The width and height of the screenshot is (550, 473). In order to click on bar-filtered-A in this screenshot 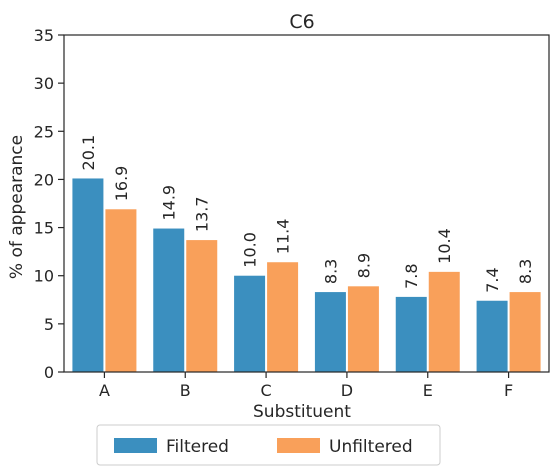, I will do `click(88, 275)`.